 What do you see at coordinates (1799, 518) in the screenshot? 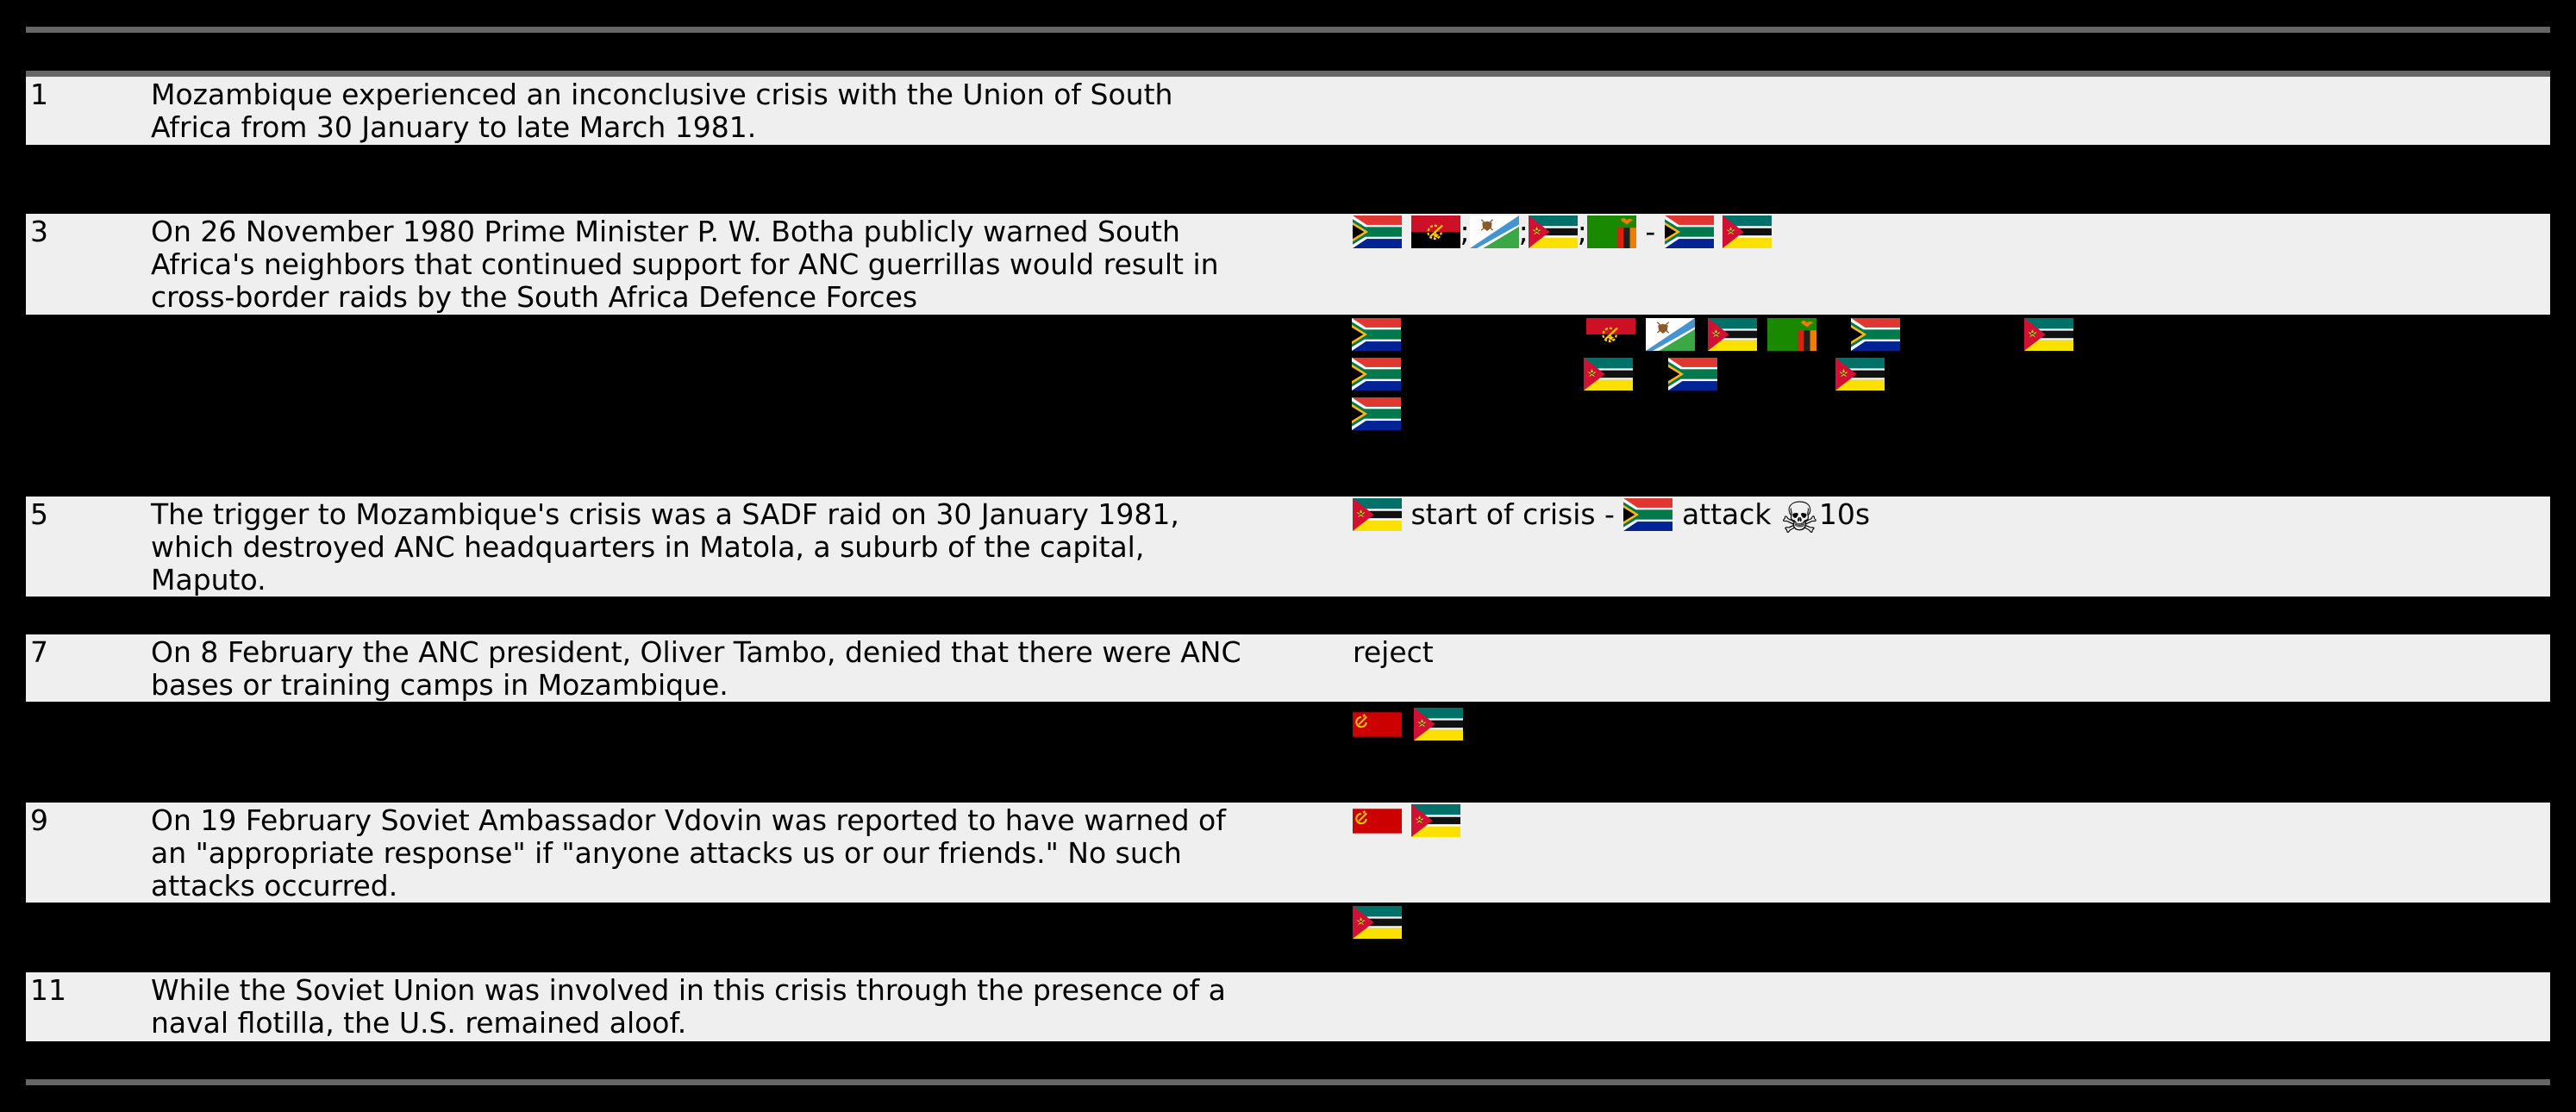
I see `skull-crossbones-icon: ☠` at bounding box center [1799, 518].